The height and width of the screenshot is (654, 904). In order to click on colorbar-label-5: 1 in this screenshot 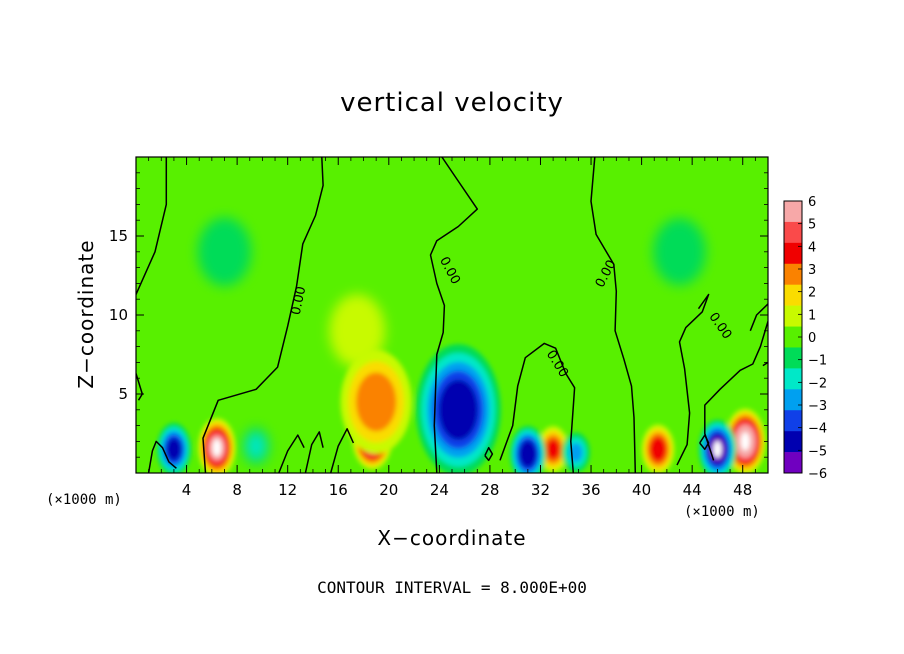, I will do `click(812, 315)`.